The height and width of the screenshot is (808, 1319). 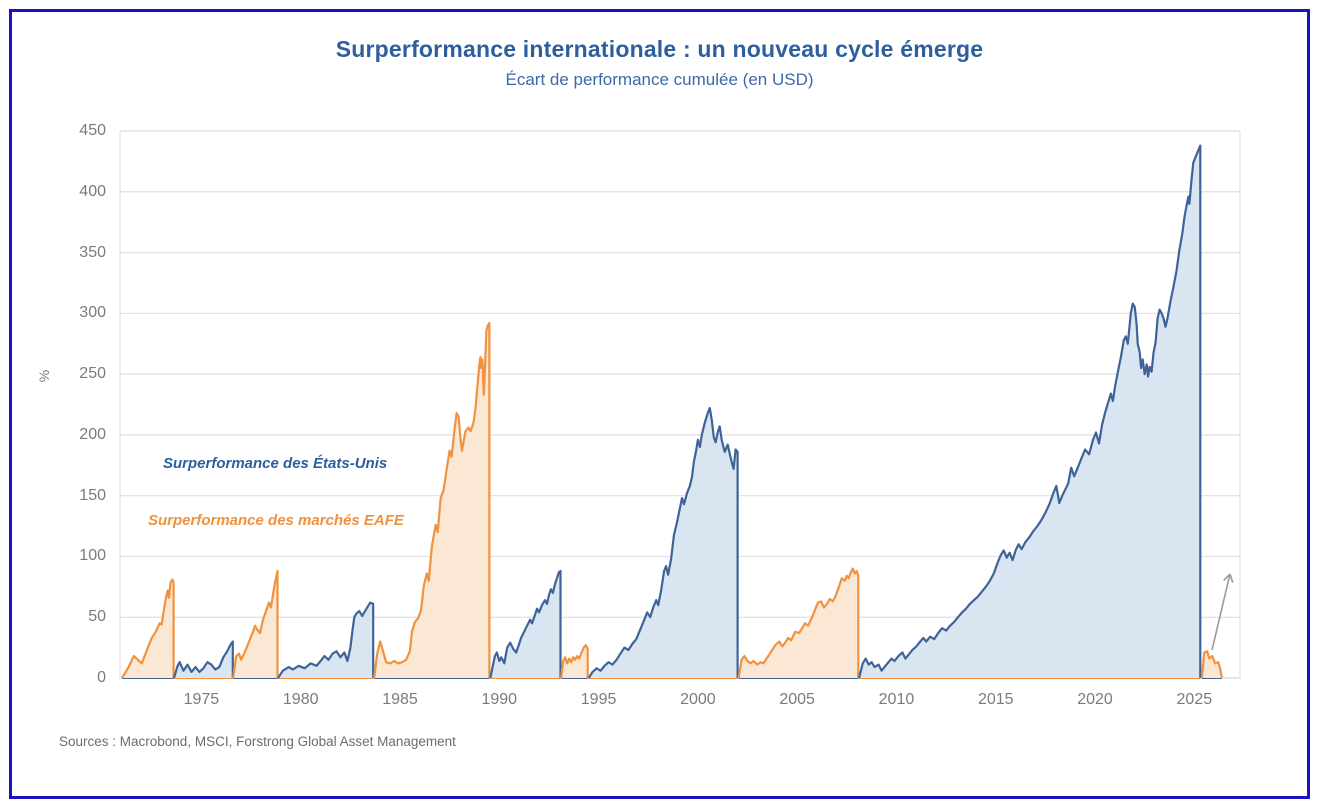 What do you see at coordinates (598, 699) in the screenshot?
I see `x-tick-label: 1995` at bounding box center [598, 699].